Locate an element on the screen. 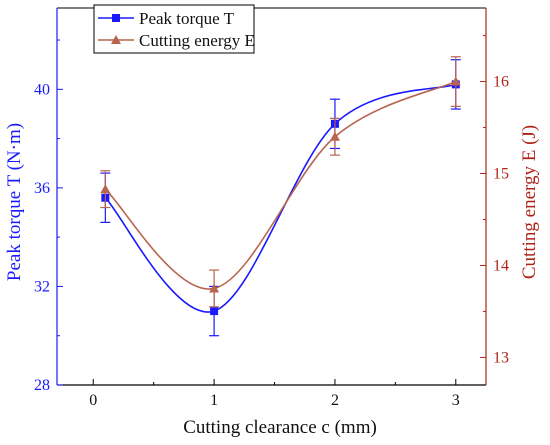  legend: Peak torque T Cutting energy E is located at coordinates (174, 29).